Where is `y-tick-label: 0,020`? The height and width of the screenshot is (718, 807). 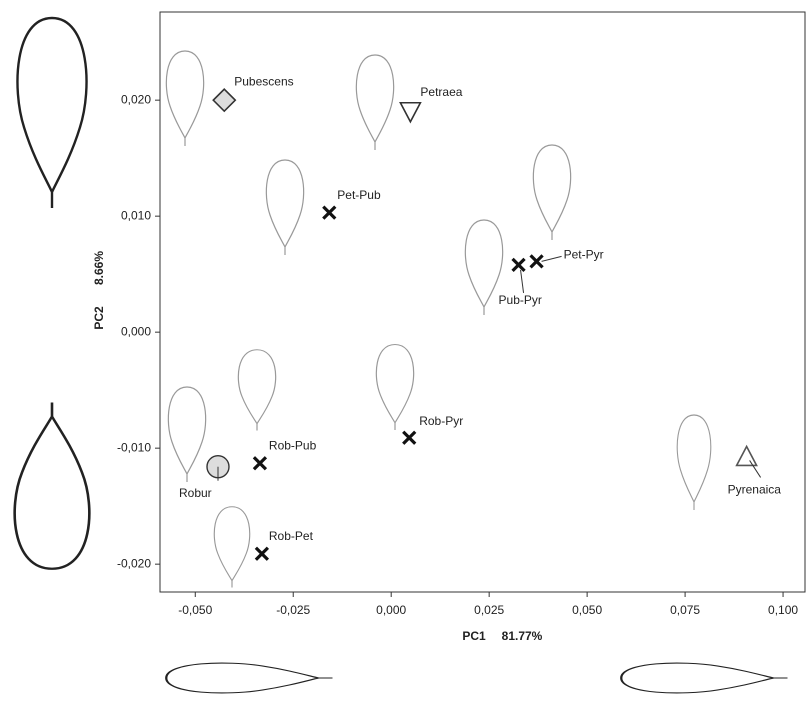 y-tick-label: 0,020 is located at coordinates (136, 99).